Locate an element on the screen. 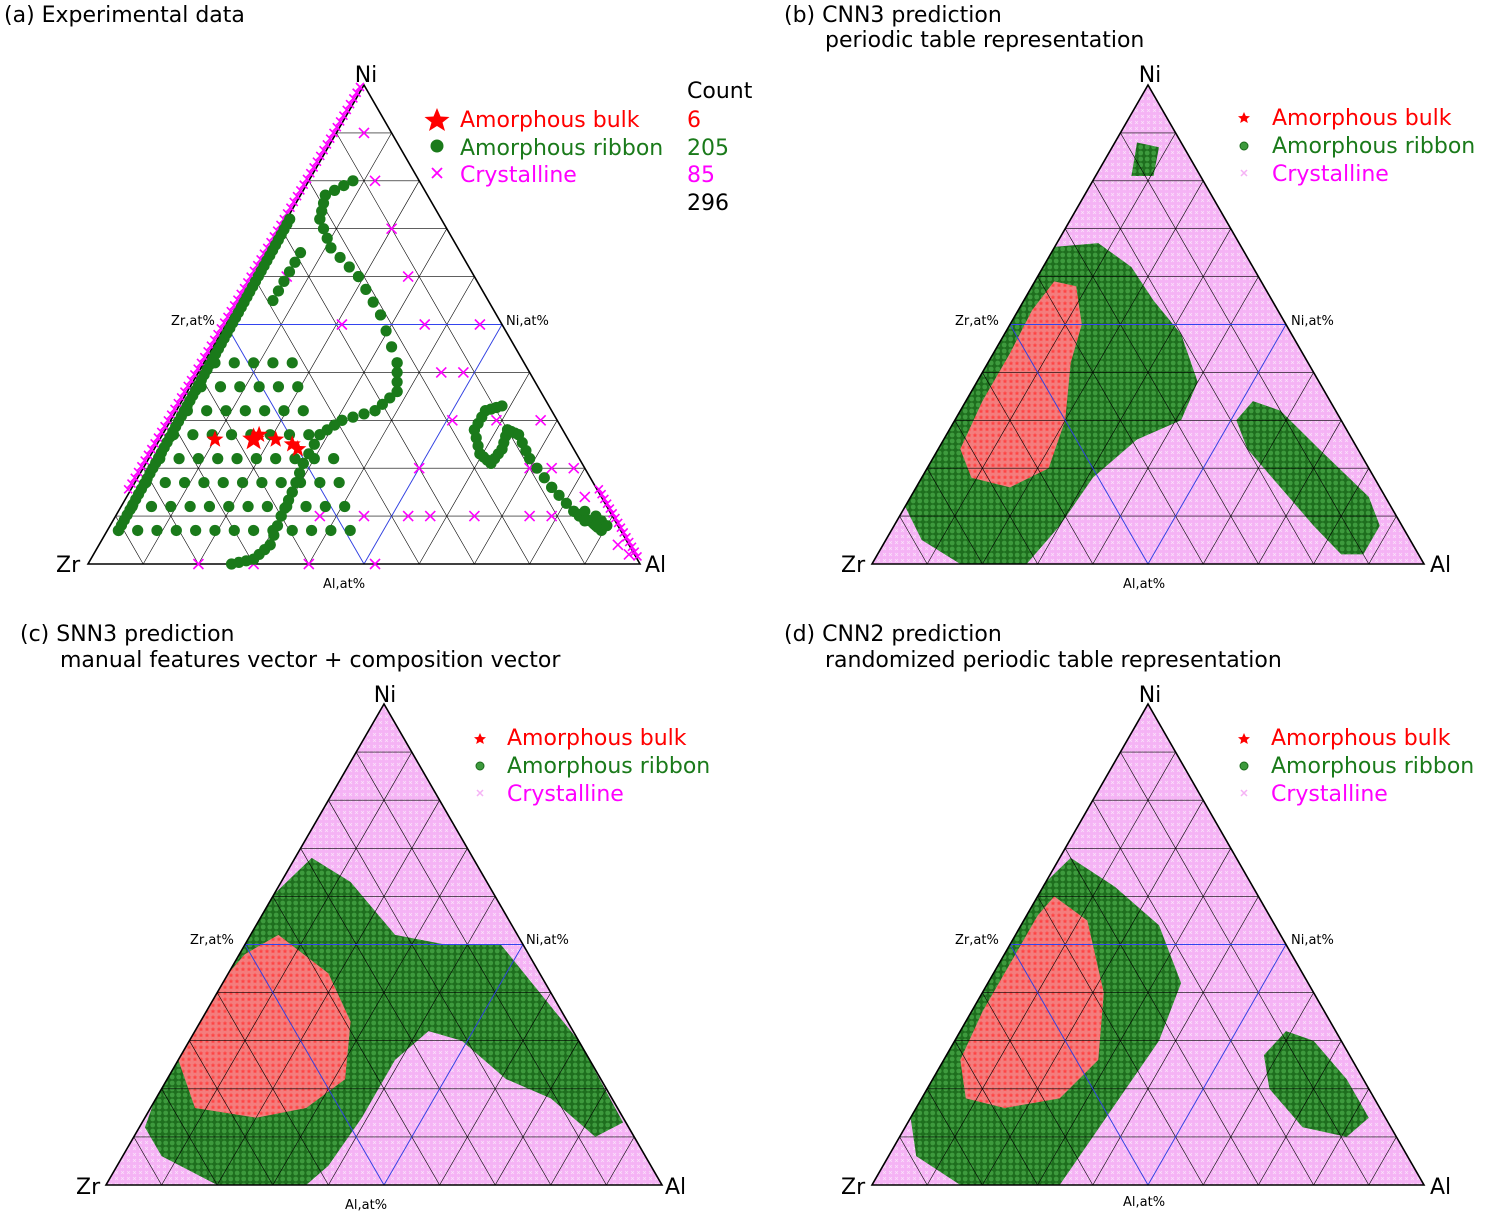  panel-a-axis-ni: Ni,at% is located at coordinates (527, 321).